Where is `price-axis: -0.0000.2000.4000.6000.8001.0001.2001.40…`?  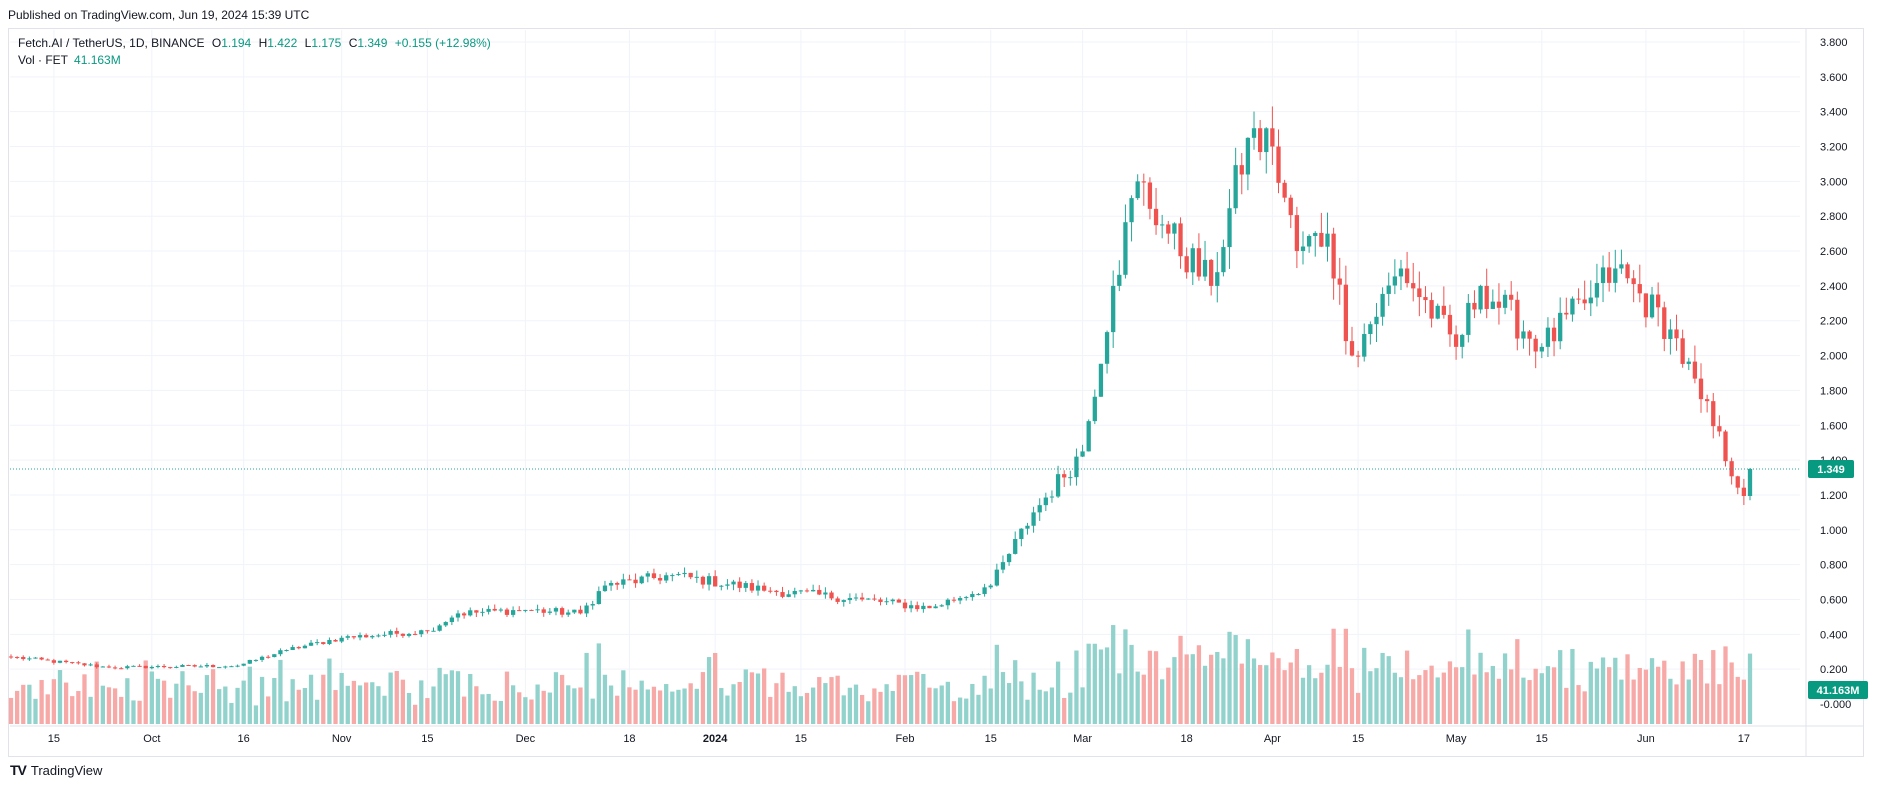 price-axis: -0.0000.2000.4000.6000.8001.0001.2001.40… is located at coordinates (1828, 392).